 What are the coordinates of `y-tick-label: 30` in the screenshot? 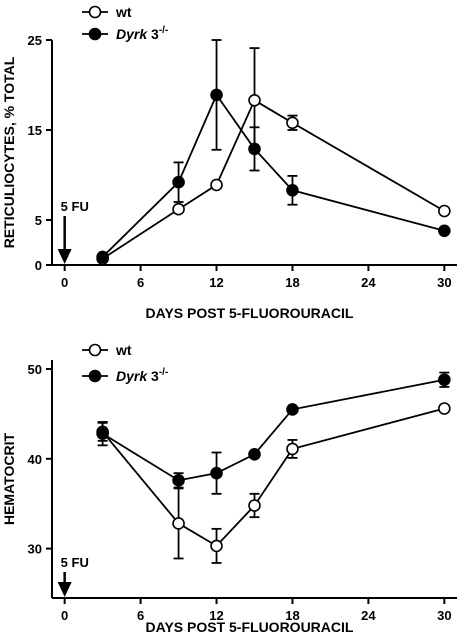 It's located at (35, 549).